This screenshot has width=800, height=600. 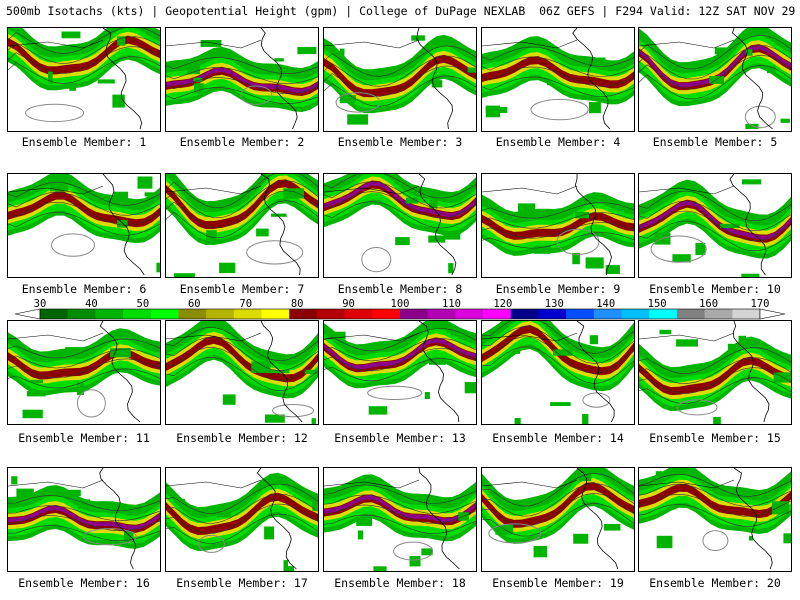 I want to click on member-caption-18: Ensemble Member: 18, so click(x=400, y=583).